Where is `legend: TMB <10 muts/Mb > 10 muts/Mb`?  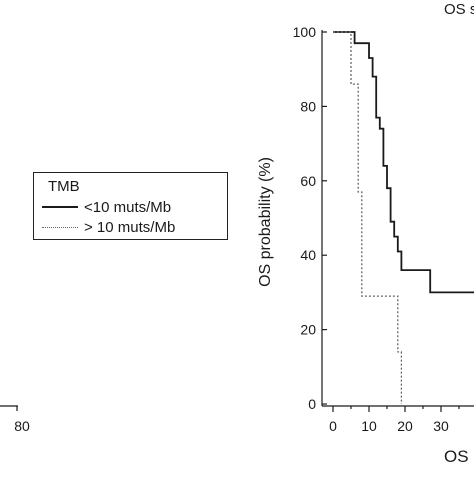 legend: TMB <10 muts/Mb > 10 muts/Mb is located at coordinates (130, 206).